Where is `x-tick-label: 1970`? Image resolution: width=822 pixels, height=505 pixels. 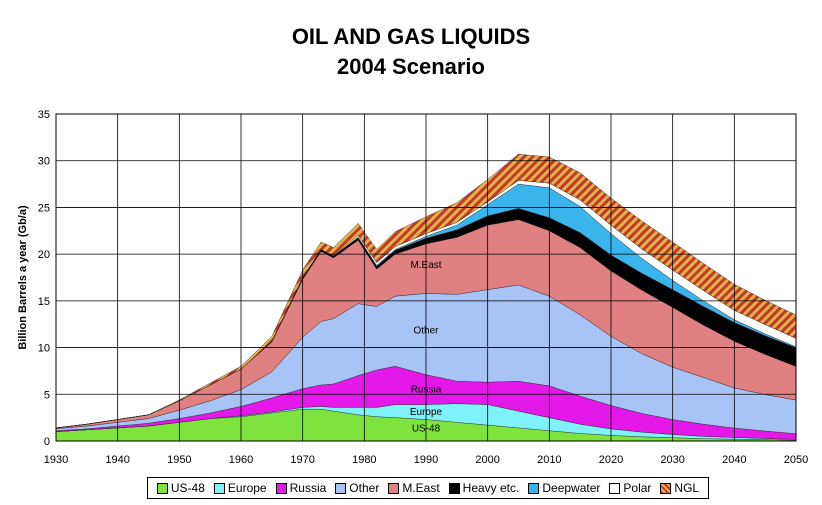
x-tick-label: 1970 is located at coordinates (302, 460).